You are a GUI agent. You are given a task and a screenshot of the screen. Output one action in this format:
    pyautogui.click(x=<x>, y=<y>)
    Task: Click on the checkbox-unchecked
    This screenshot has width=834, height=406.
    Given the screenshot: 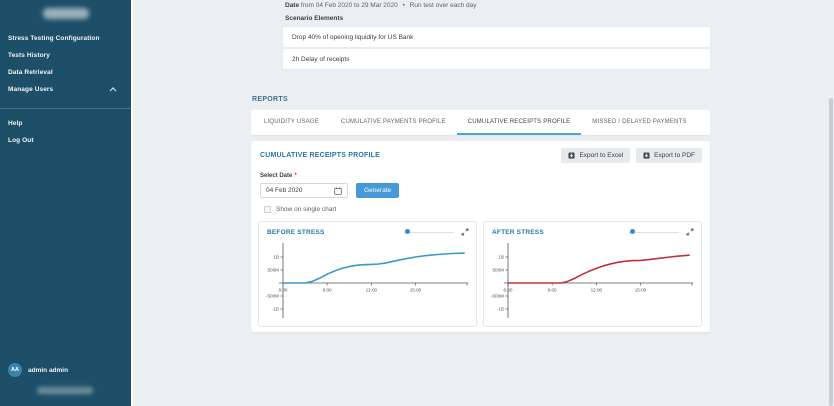 What is the action you would take?
    pyautogui.click(x=267, y=209)
    